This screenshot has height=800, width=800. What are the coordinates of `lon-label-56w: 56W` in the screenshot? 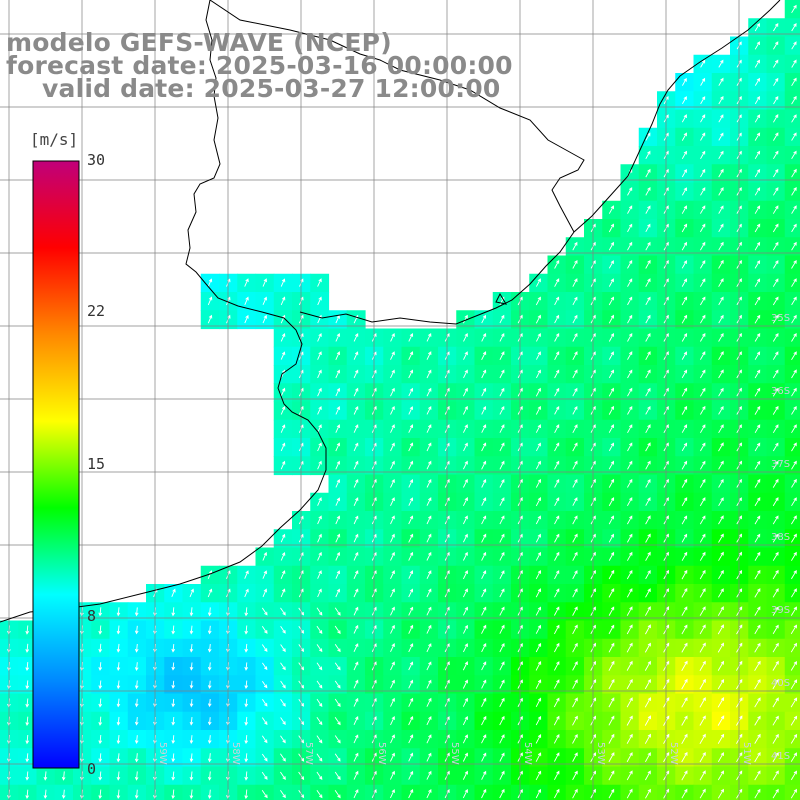 It's located at (381, 753).